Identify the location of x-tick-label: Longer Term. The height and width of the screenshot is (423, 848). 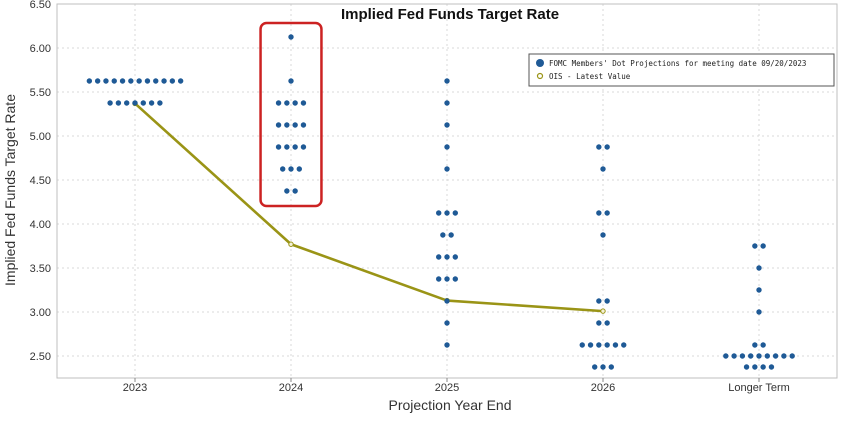
(759, 388).